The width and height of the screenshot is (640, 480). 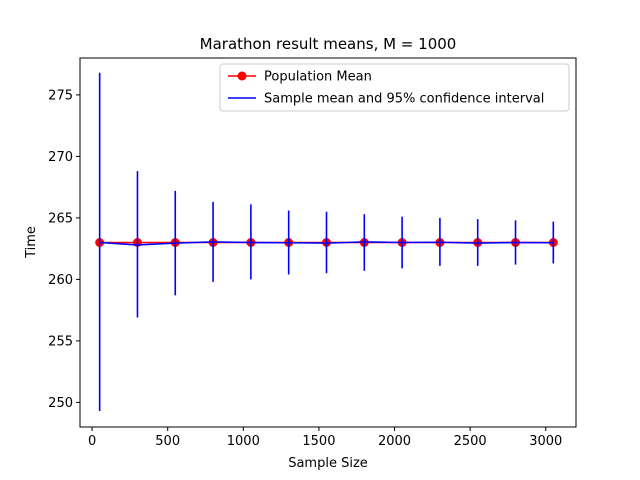 I want to click on x-tick-label: 500, so click(x=167, y=441).